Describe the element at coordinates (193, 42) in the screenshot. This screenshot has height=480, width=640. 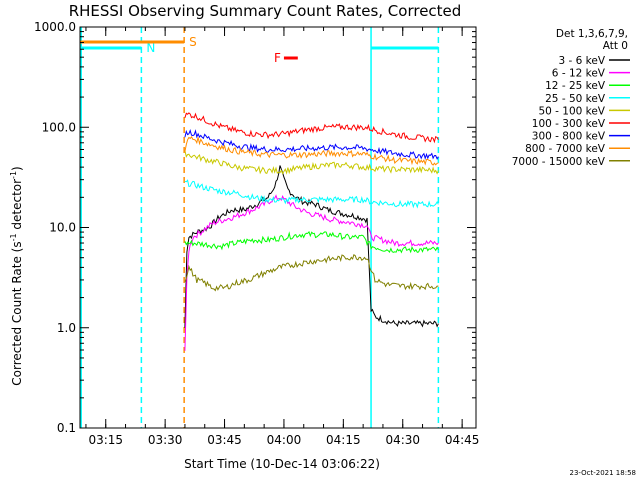
I see `flag-label: S` at that location.